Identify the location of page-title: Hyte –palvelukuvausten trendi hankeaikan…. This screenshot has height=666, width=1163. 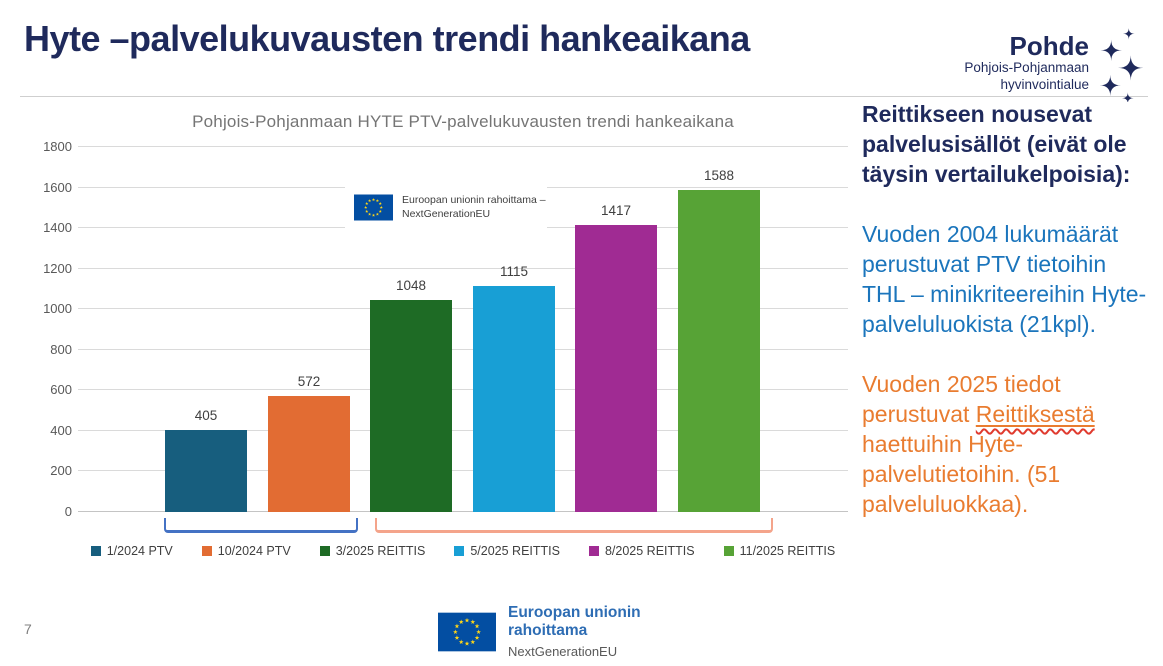
(387, 38).